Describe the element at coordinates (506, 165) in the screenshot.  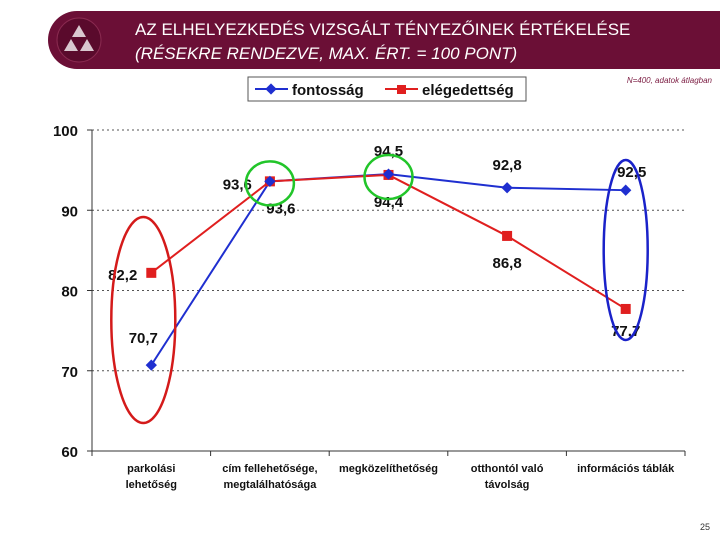
I see `data-label-fontossag: 92,8` at that location.